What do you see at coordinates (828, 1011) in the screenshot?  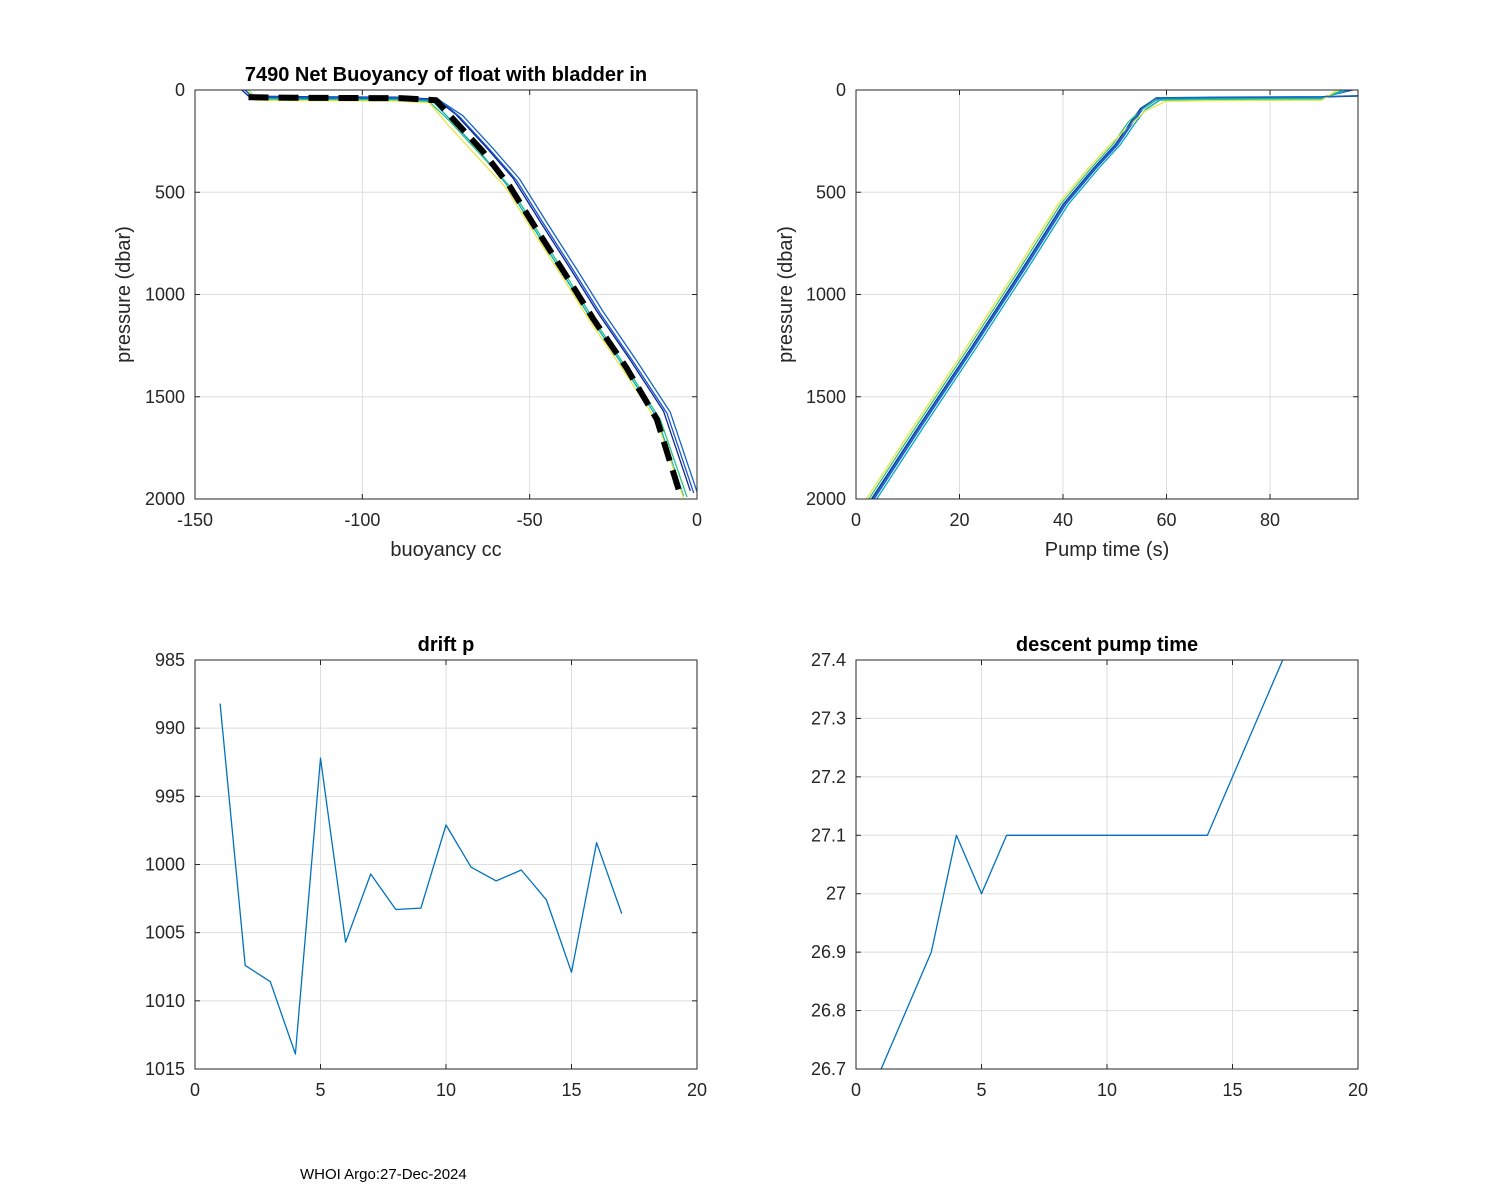 I see `y-tick-label: 26.8` at bounding box center [828, 1011].